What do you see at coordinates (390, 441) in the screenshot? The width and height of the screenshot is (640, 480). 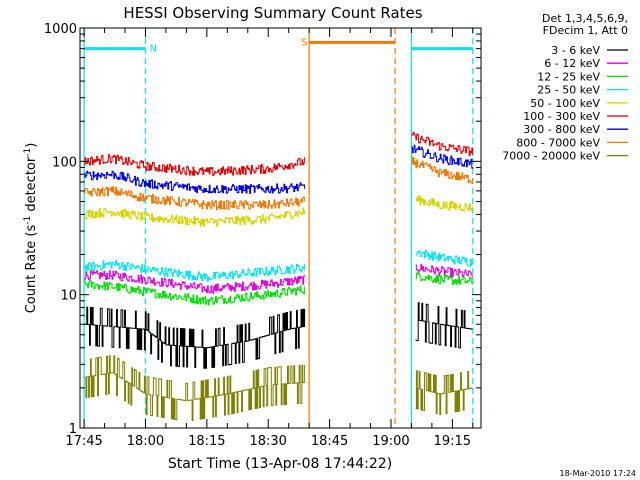 I see `x-tick-label-5: 19:00` at bounding box center [390, 441].